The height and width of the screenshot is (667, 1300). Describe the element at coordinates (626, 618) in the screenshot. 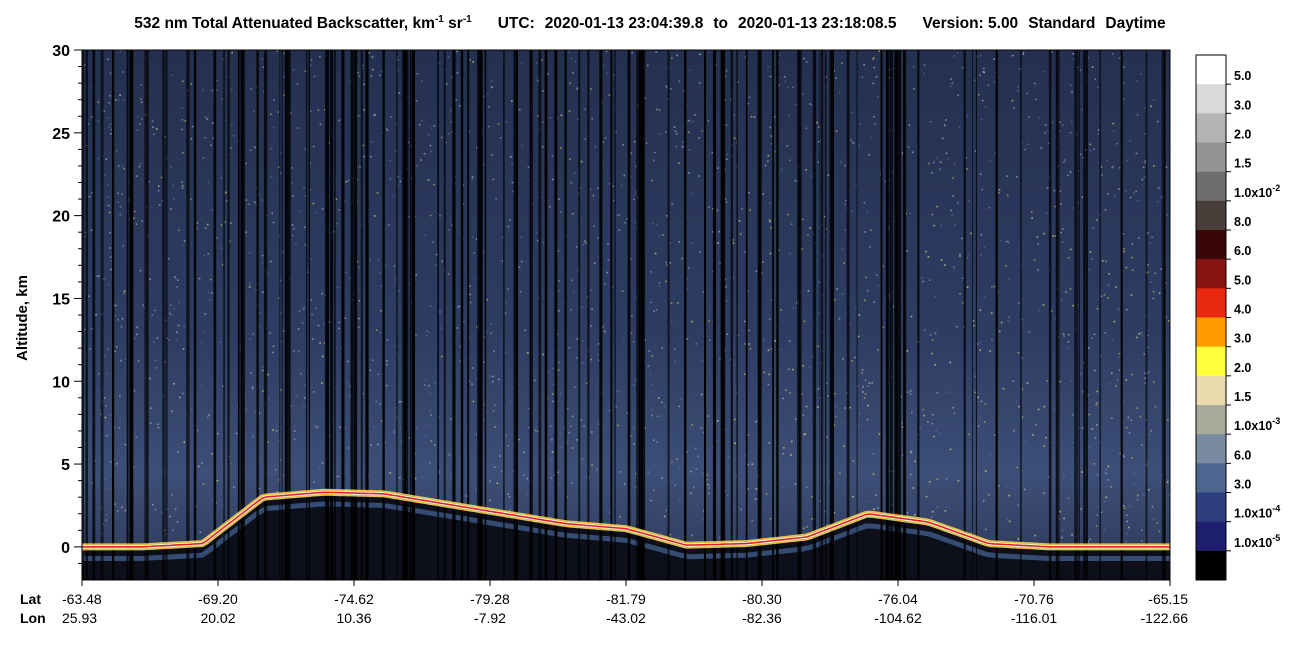

I see `x-tick-lon: -43.02` at that location.